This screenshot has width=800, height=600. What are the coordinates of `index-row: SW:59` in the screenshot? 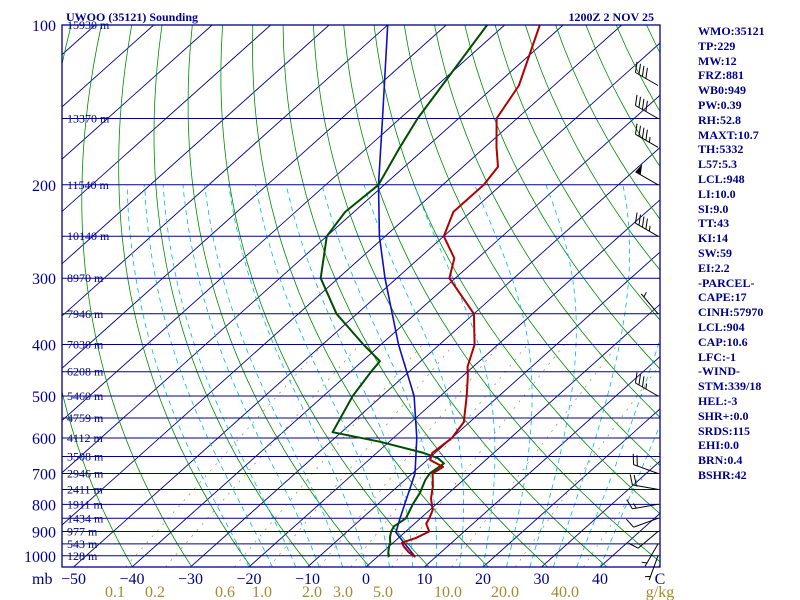 It's located at (715, 252).